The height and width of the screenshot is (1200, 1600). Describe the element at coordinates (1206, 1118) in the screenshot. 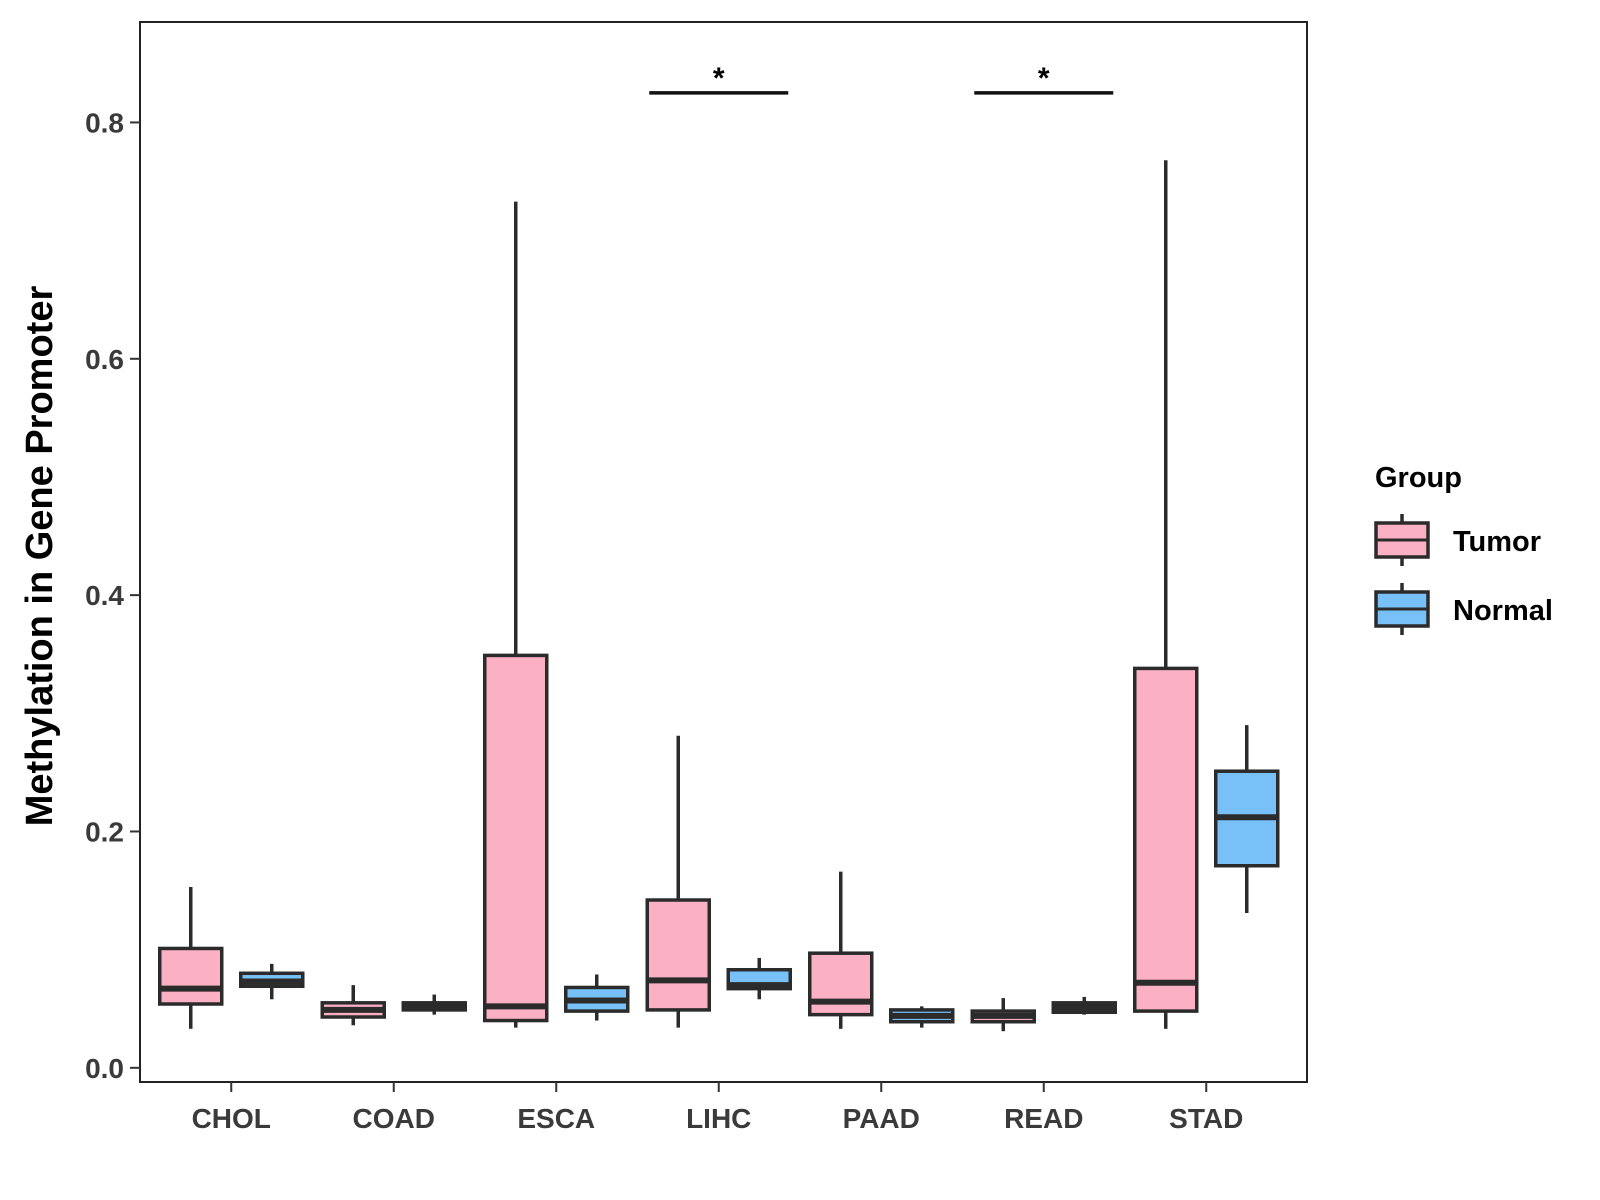

I see `x-tick-label: STAD` at that location.